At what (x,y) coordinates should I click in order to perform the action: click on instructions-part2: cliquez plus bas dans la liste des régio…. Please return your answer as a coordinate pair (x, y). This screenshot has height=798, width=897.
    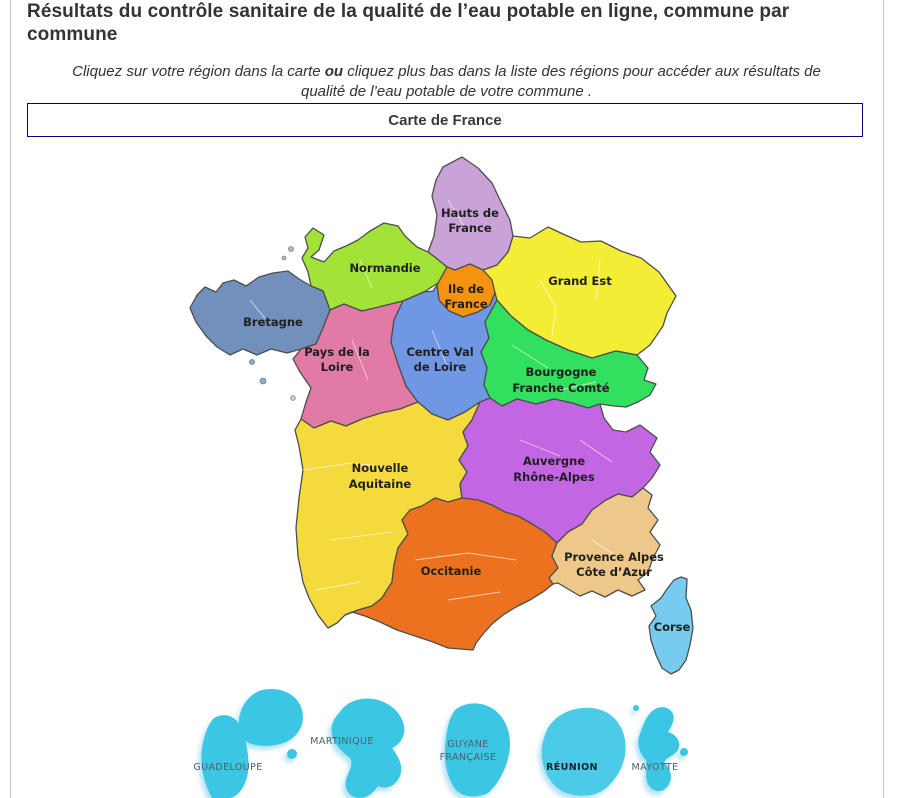
    Looking at the image, I should click on (582, 71).